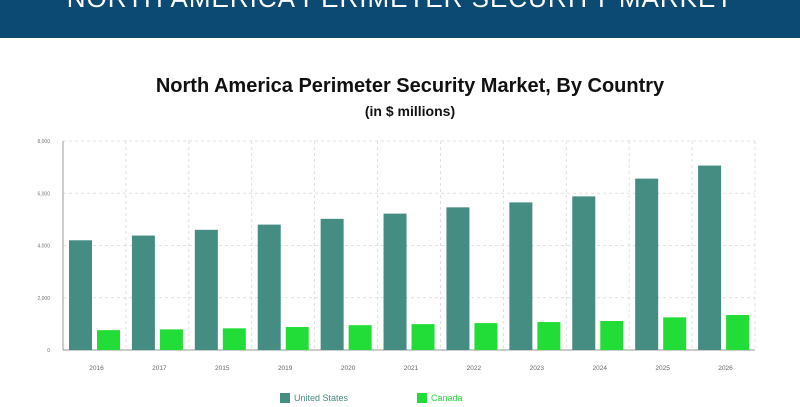 The image size is (800, 407). I want to click on x-tick-label: 2019, so click(285, 368).